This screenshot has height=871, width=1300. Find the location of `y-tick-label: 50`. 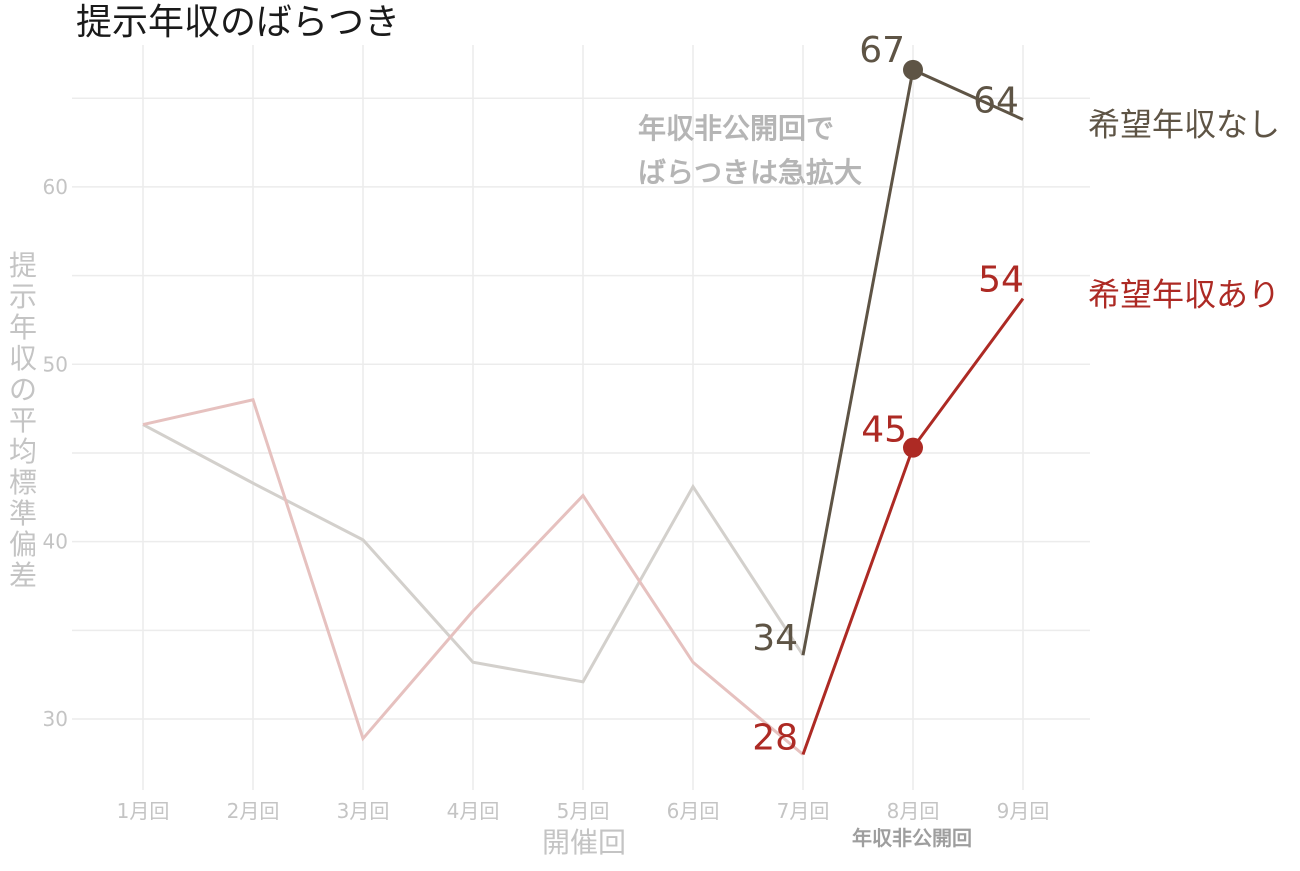

y-tick-label: 50 is located at coordinates (55, 364).